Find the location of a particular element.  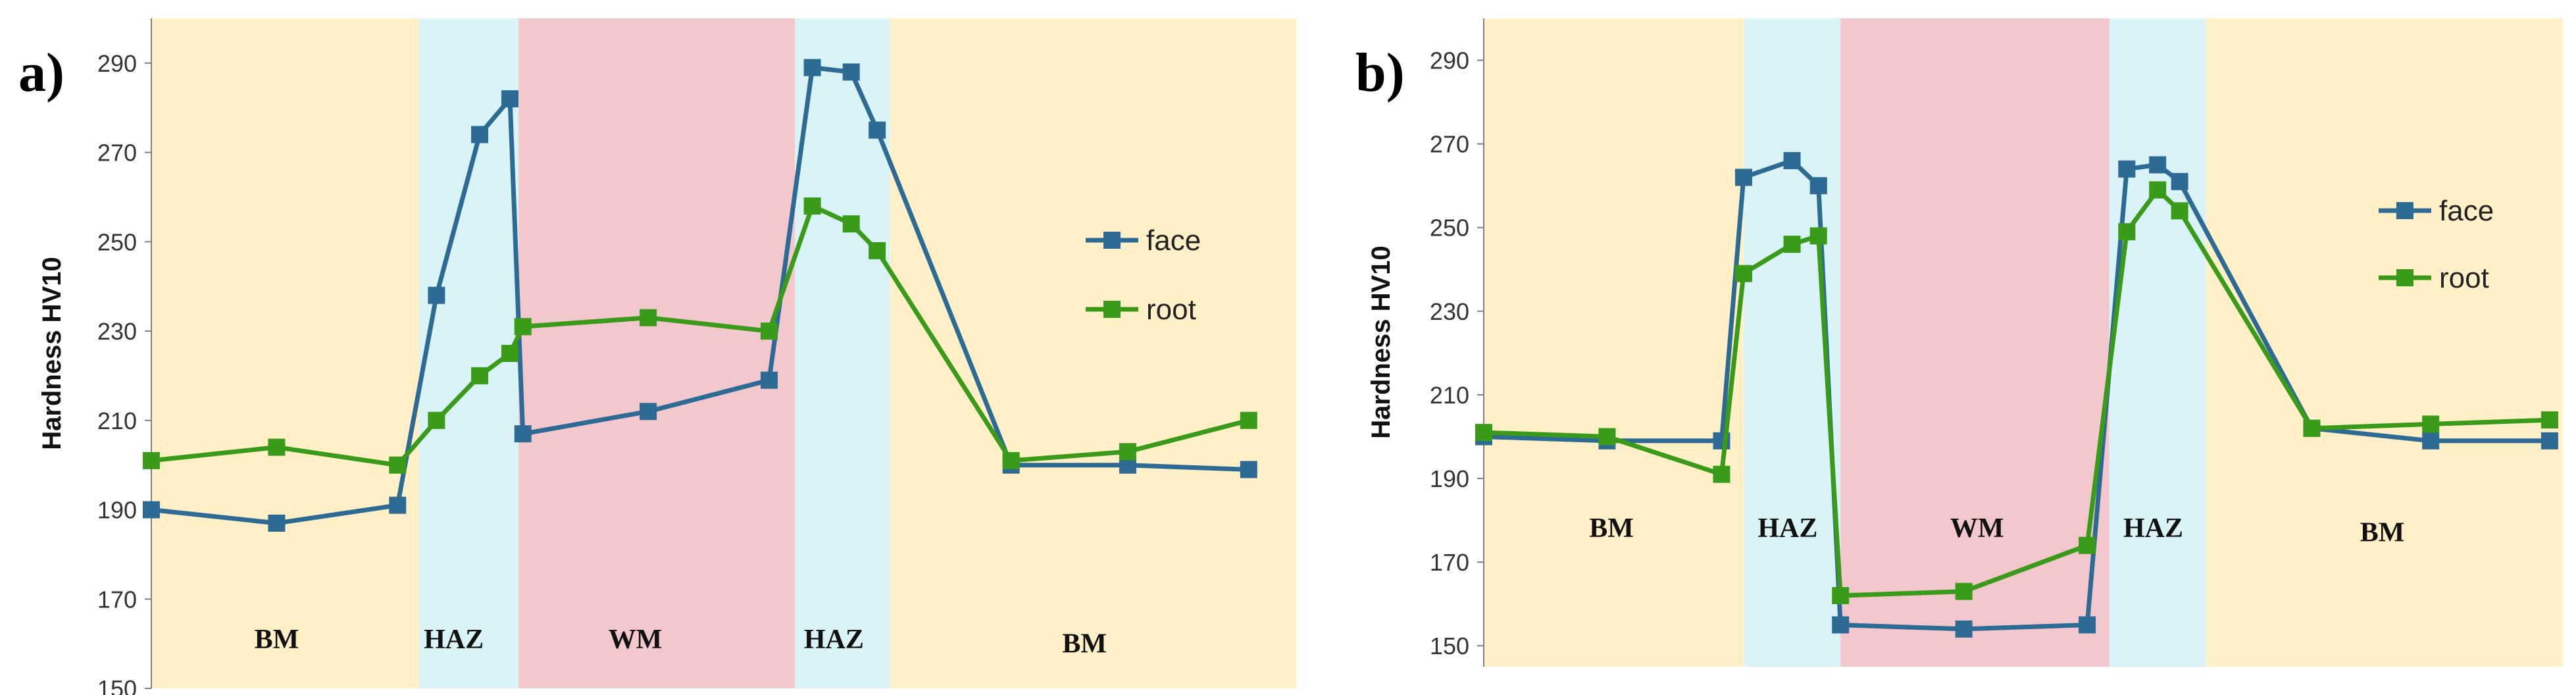

panel-label: a) is located at coordinates (41, 72).